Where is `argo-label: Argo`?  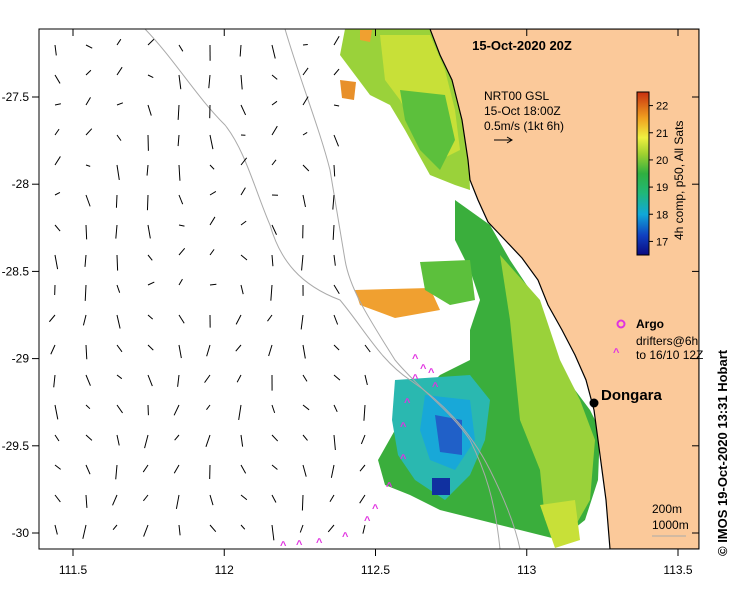 argo-label: Argo is located at coordinates (650, 324).